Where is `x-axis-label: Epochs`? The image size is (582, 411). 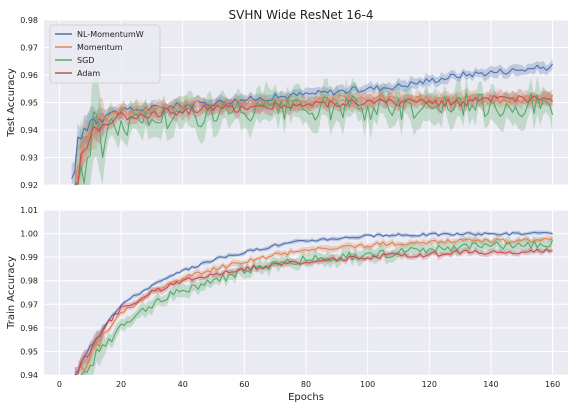 x-axis-label: Epochs is located at coordinates (306, 397).